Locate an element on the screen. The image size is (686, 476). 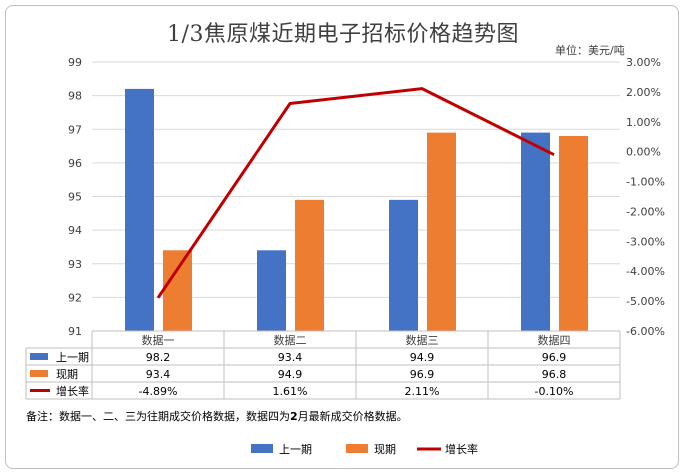
y-tick-label: 92 is located at coordinates (75, 297).